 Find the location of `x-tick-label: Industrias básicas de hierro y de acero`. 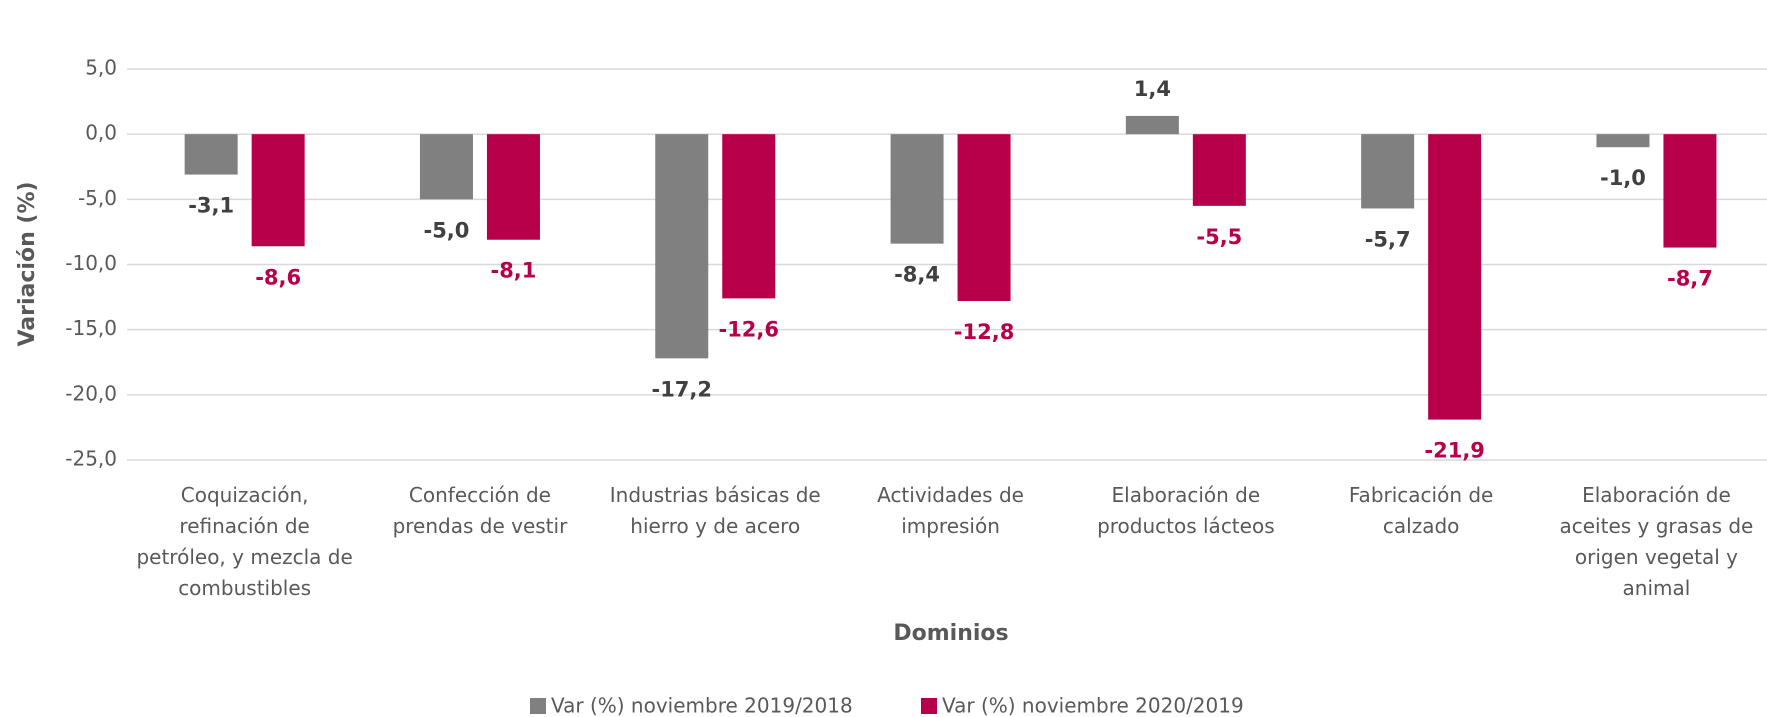

x-tick-label: Industrias básicas de hierro y de acero is located at coordinates (715, 510).